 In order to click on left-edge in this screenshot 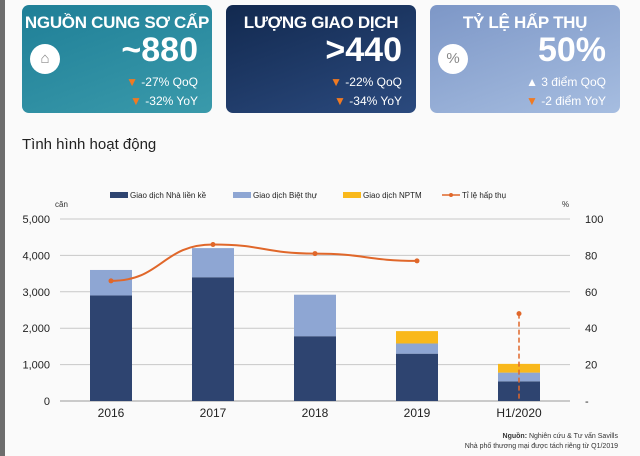, I will do `click(2, 228)`.